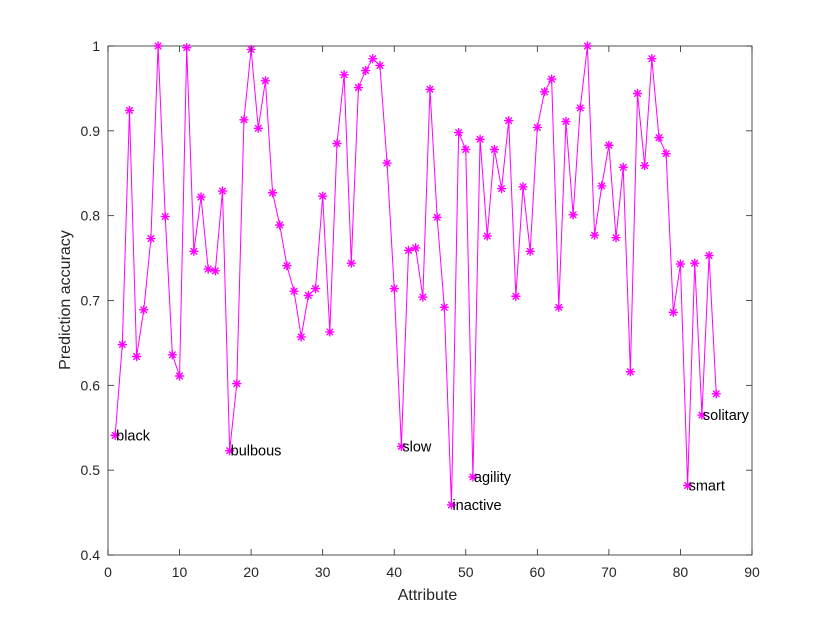 The height and width of the screenshot is (623, 830). Describe the element at coordinates (96, 46) in the screenshot. I see `y-tick-label: 1` at that location.